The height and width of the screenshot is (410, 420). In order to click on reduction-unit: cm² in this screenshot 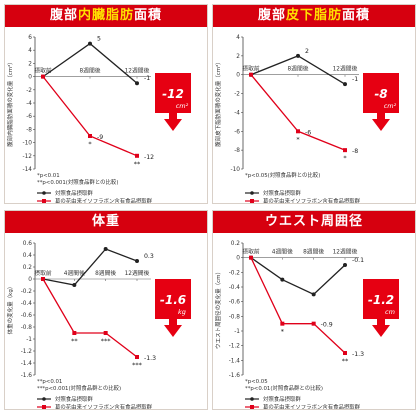, I will do `click(390, 106)`.